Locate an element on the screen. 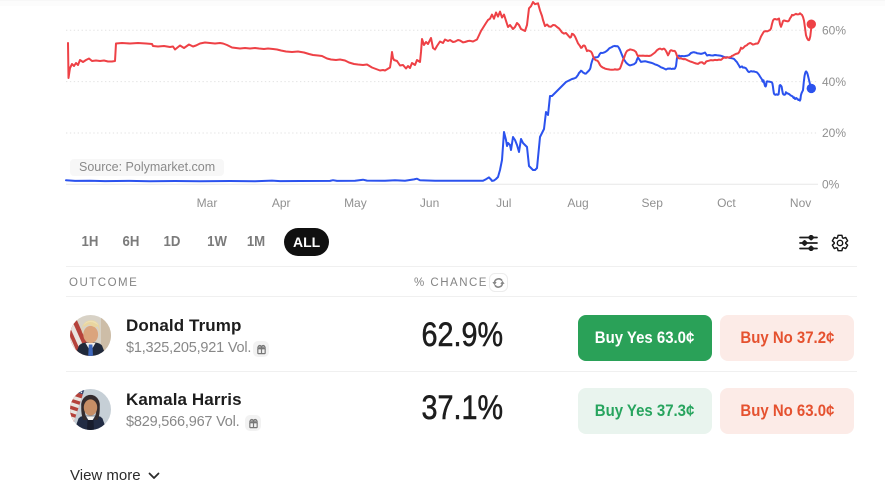  svg-text: 0% is located at coordinates (831, 184).